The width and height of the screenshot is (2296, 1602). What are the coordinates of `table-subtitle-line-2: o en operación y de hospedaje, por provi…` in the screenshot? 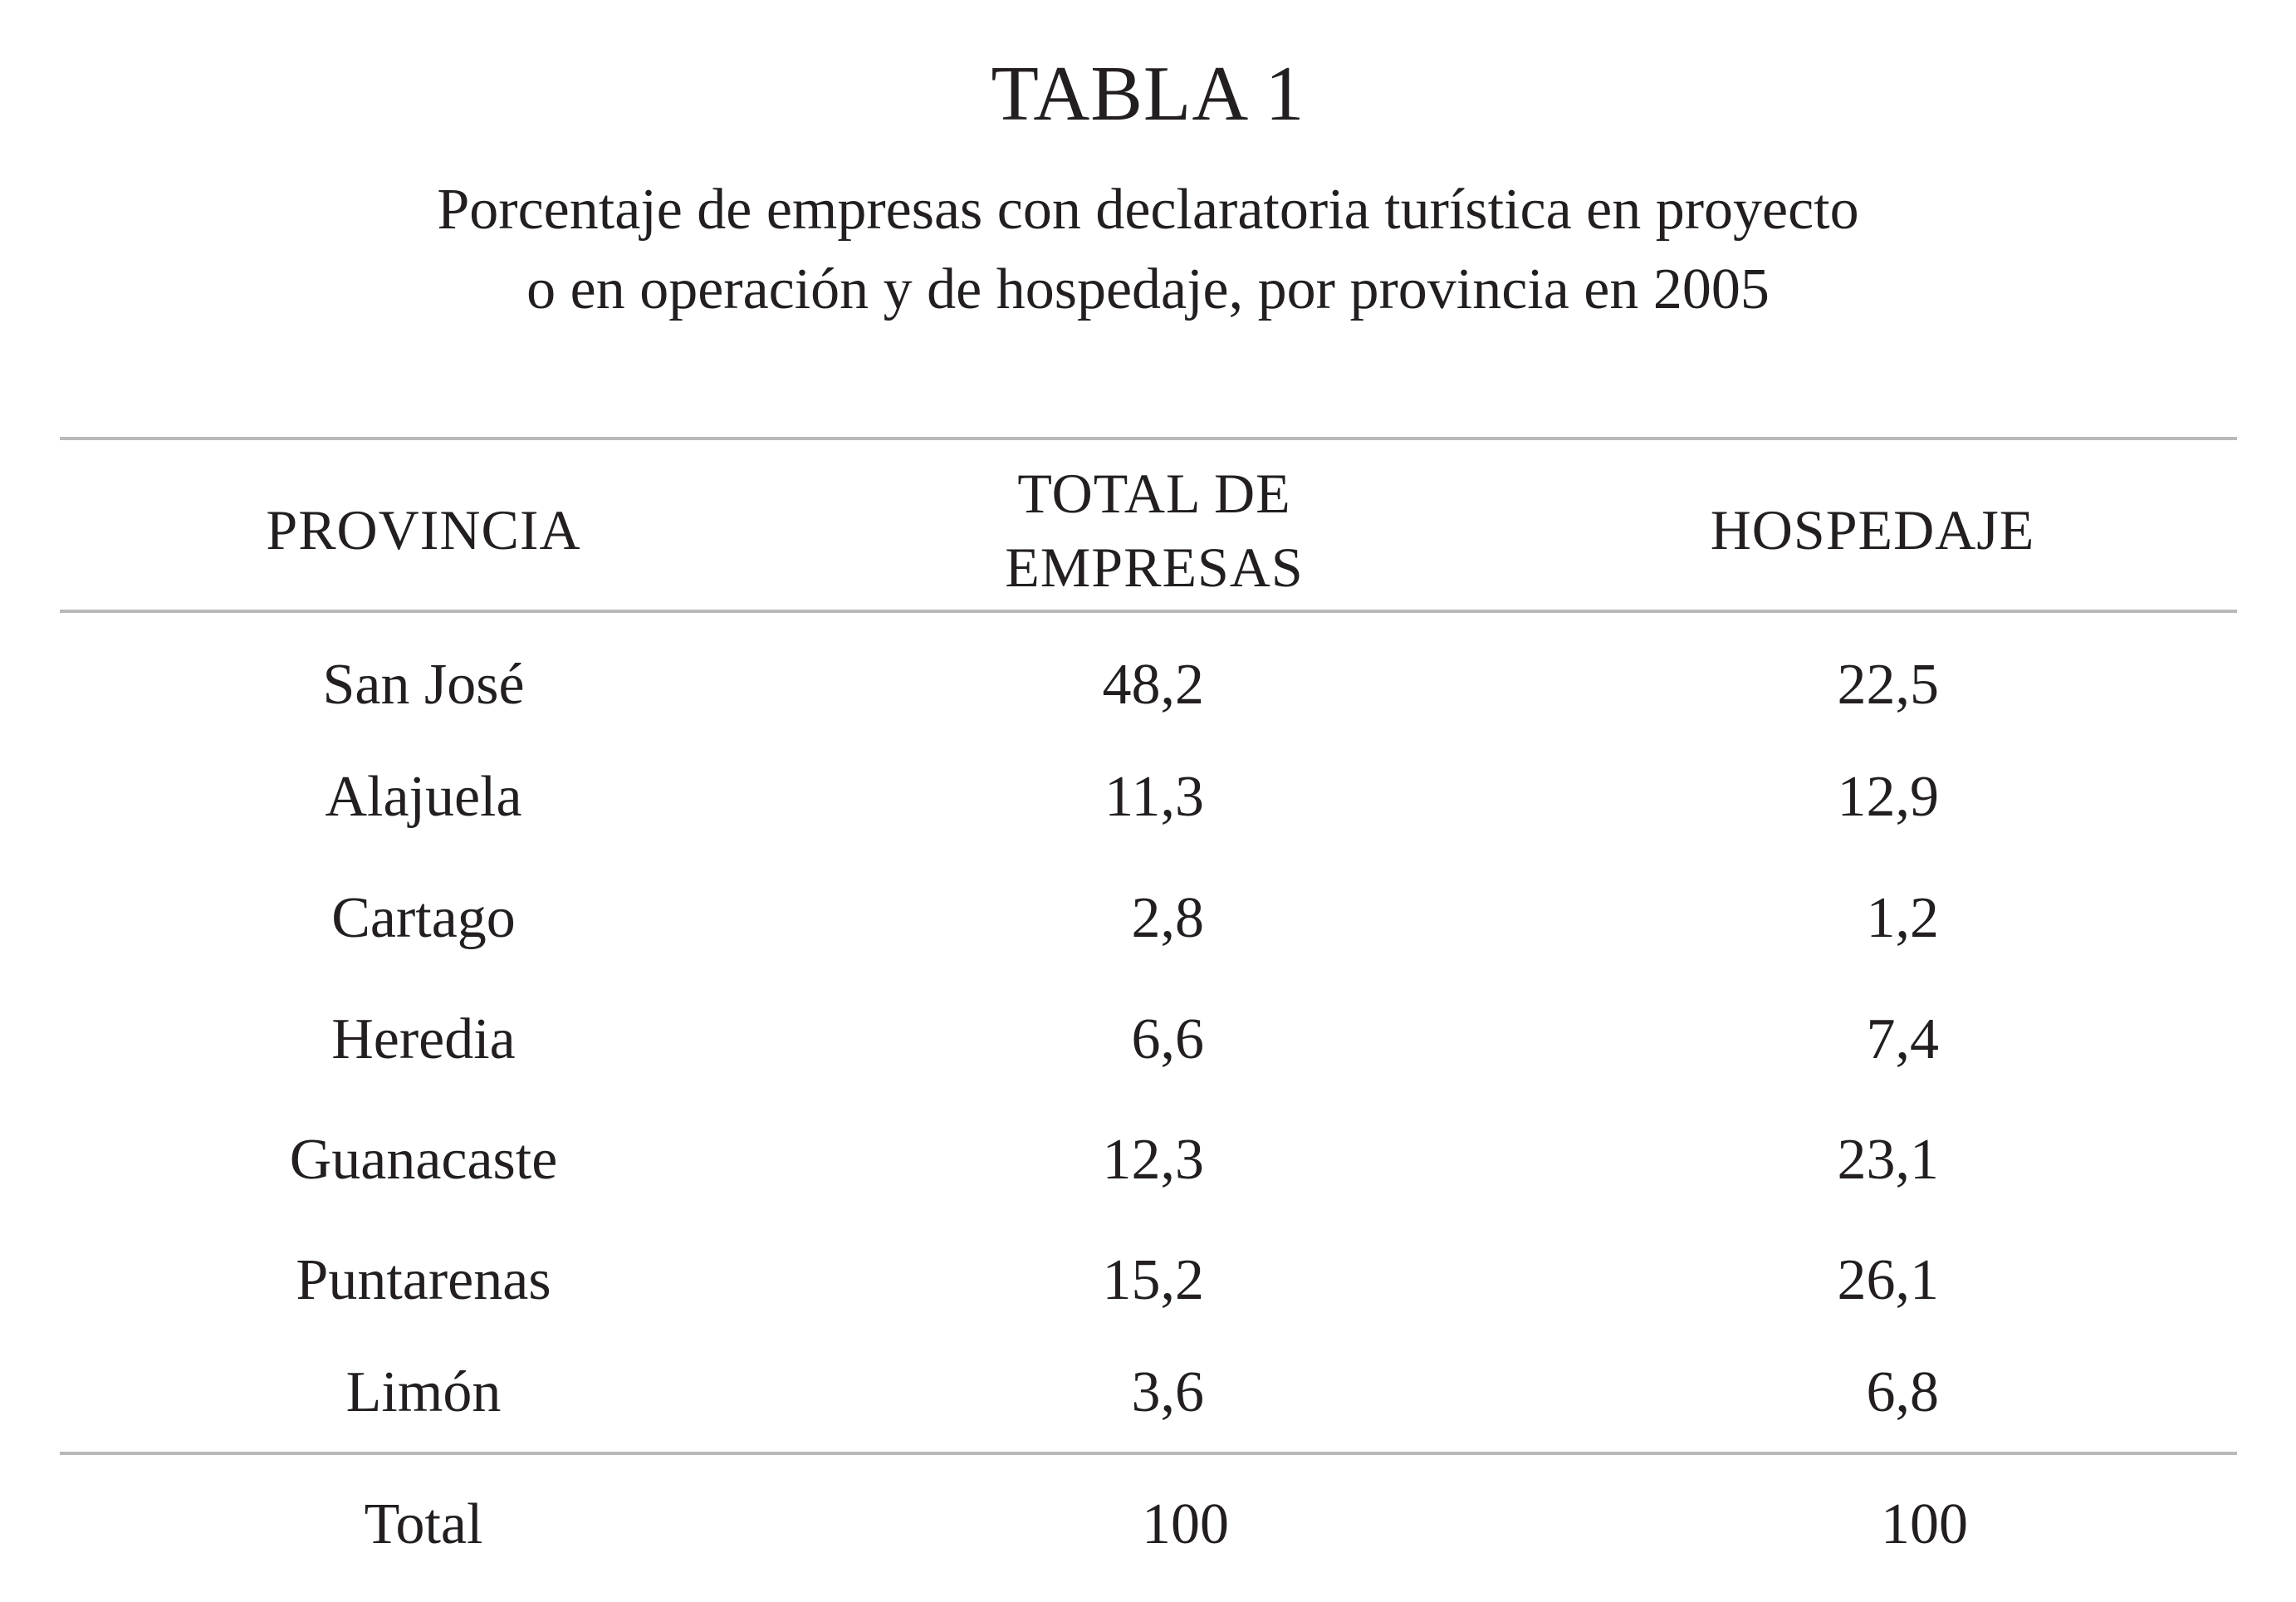 It's located at (1148, 289).